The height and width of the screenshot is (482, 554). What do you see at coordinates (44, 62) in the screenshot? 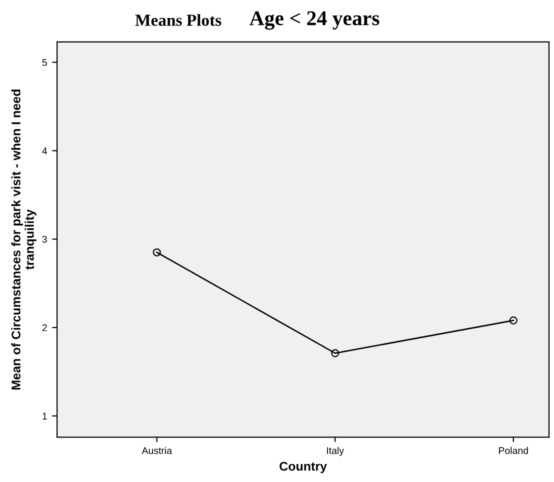
I see `y-tick-label: 5` at bounding box center [44, 62].